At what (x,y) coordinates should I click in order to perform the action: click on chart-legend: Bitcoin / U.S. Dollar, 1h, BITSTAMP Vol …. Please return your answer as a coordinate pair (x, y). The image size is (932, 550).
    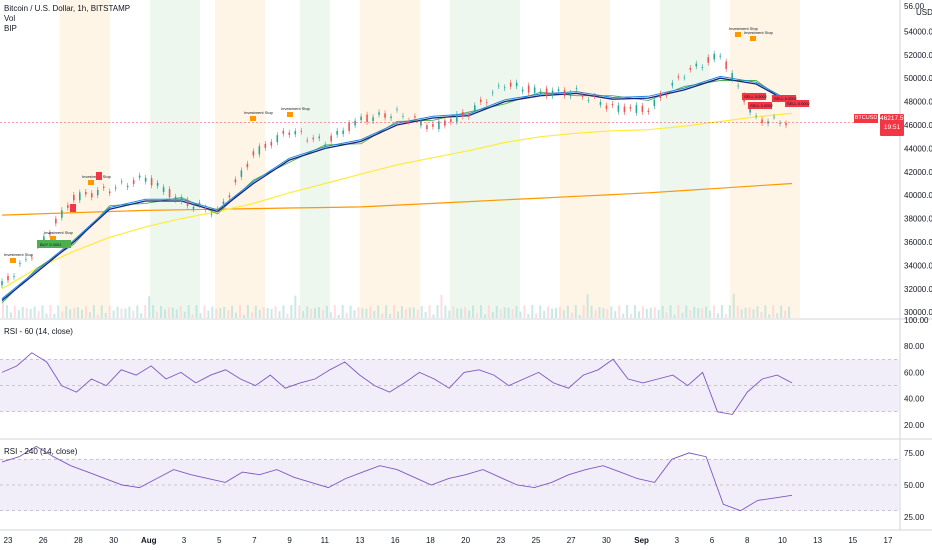
    Looking at the image, I should click on (67, 19).